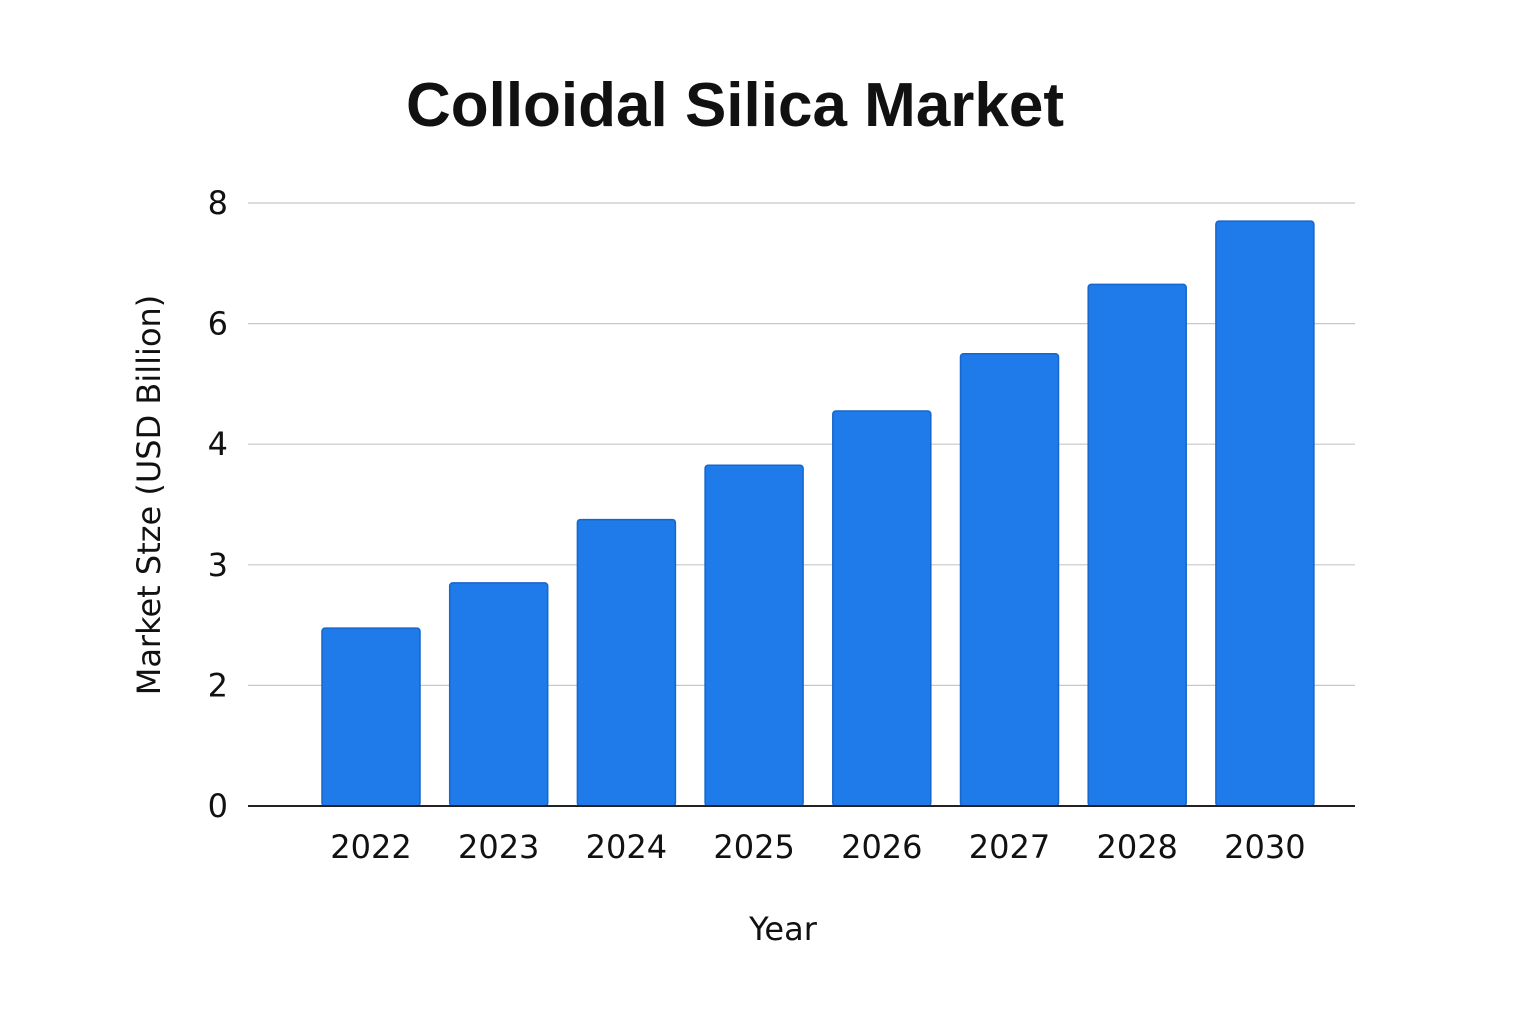 The image size is (1536, 1024). What do you see at coordinates (817, 847) in the screenshot?
I see `x-axis-ticks: 2022 2023 2024 2025 2026 2027 2028 2030` at bounding box center [817, 847].